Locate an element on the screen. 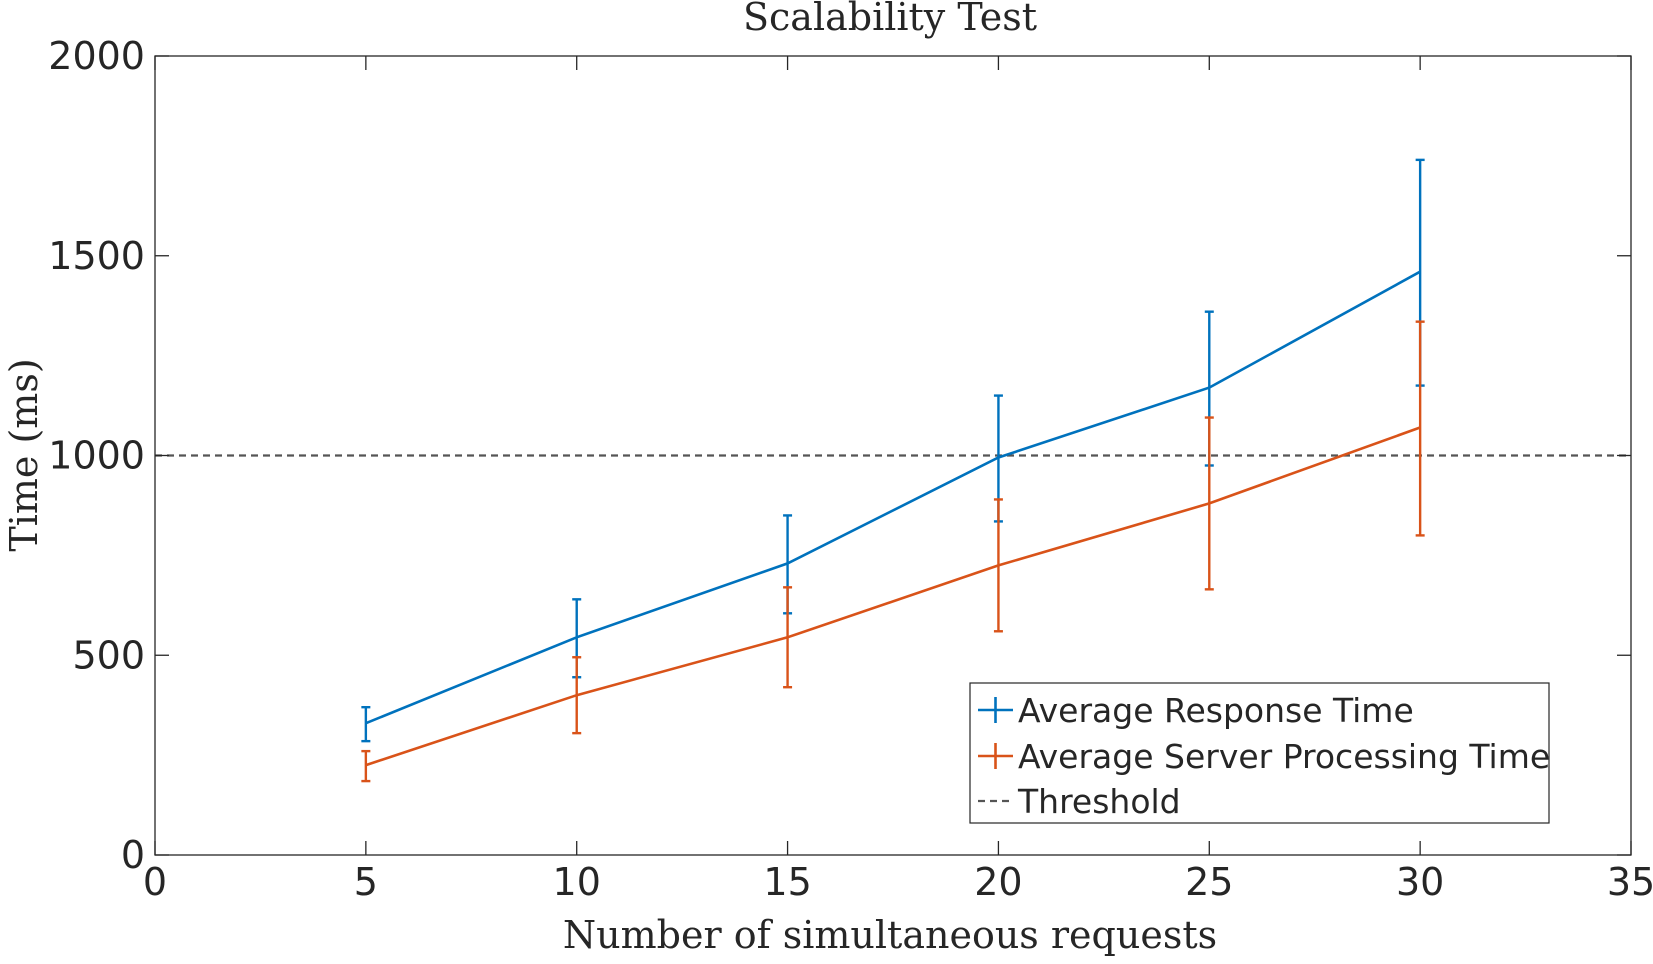 Image resolution: width=1653 pixels, height=964 pixels. x-tick-label: 10 is located at coordinates (577, 882).